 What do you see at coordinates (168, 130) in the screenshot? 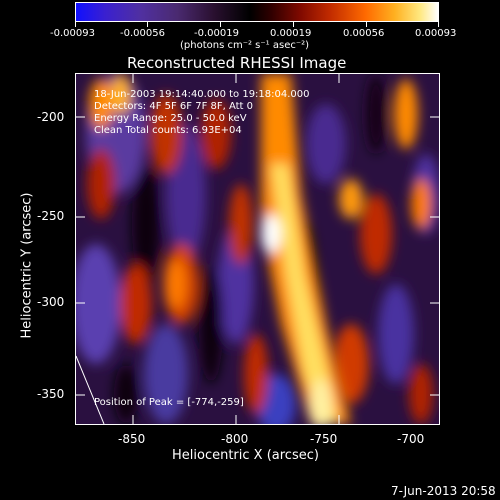
I see `info-clean-counts: Clean Total counts: 6.93E+04` at bounding box center [168, 130].